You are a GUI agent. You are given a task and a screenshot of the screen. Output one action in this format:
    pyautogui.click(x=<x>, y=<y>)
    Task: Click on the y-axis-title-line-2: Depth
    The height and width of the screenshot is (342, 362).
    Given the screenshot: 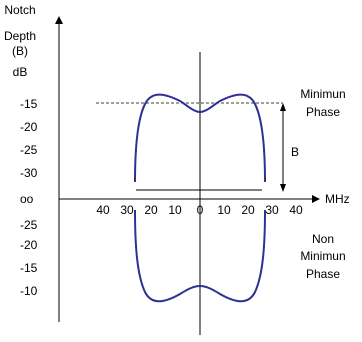 What is the action you would take?
    pyautogui.click(x=20, y=36)
    